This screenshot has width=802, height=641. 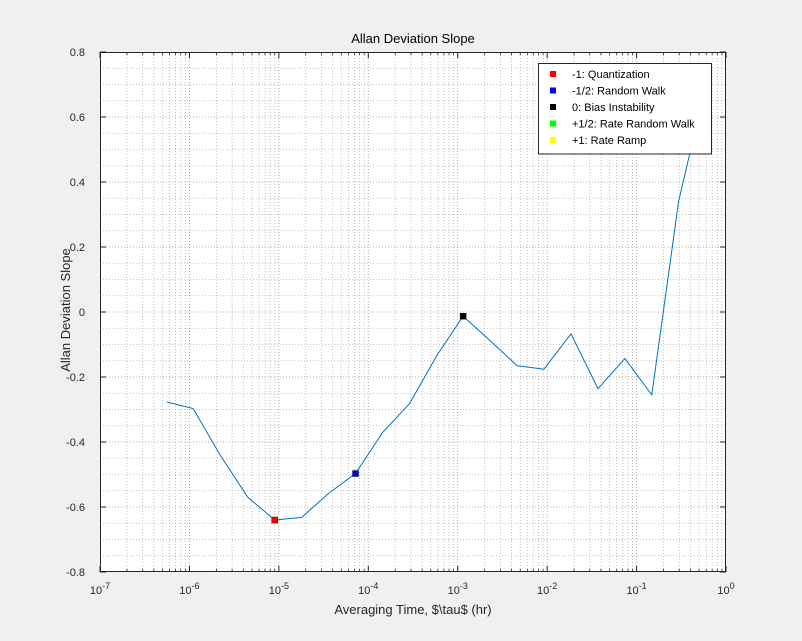 I want to click on x-axis-label: Averaging Time, $\tau$ (hr), so click(x=412, y=609).